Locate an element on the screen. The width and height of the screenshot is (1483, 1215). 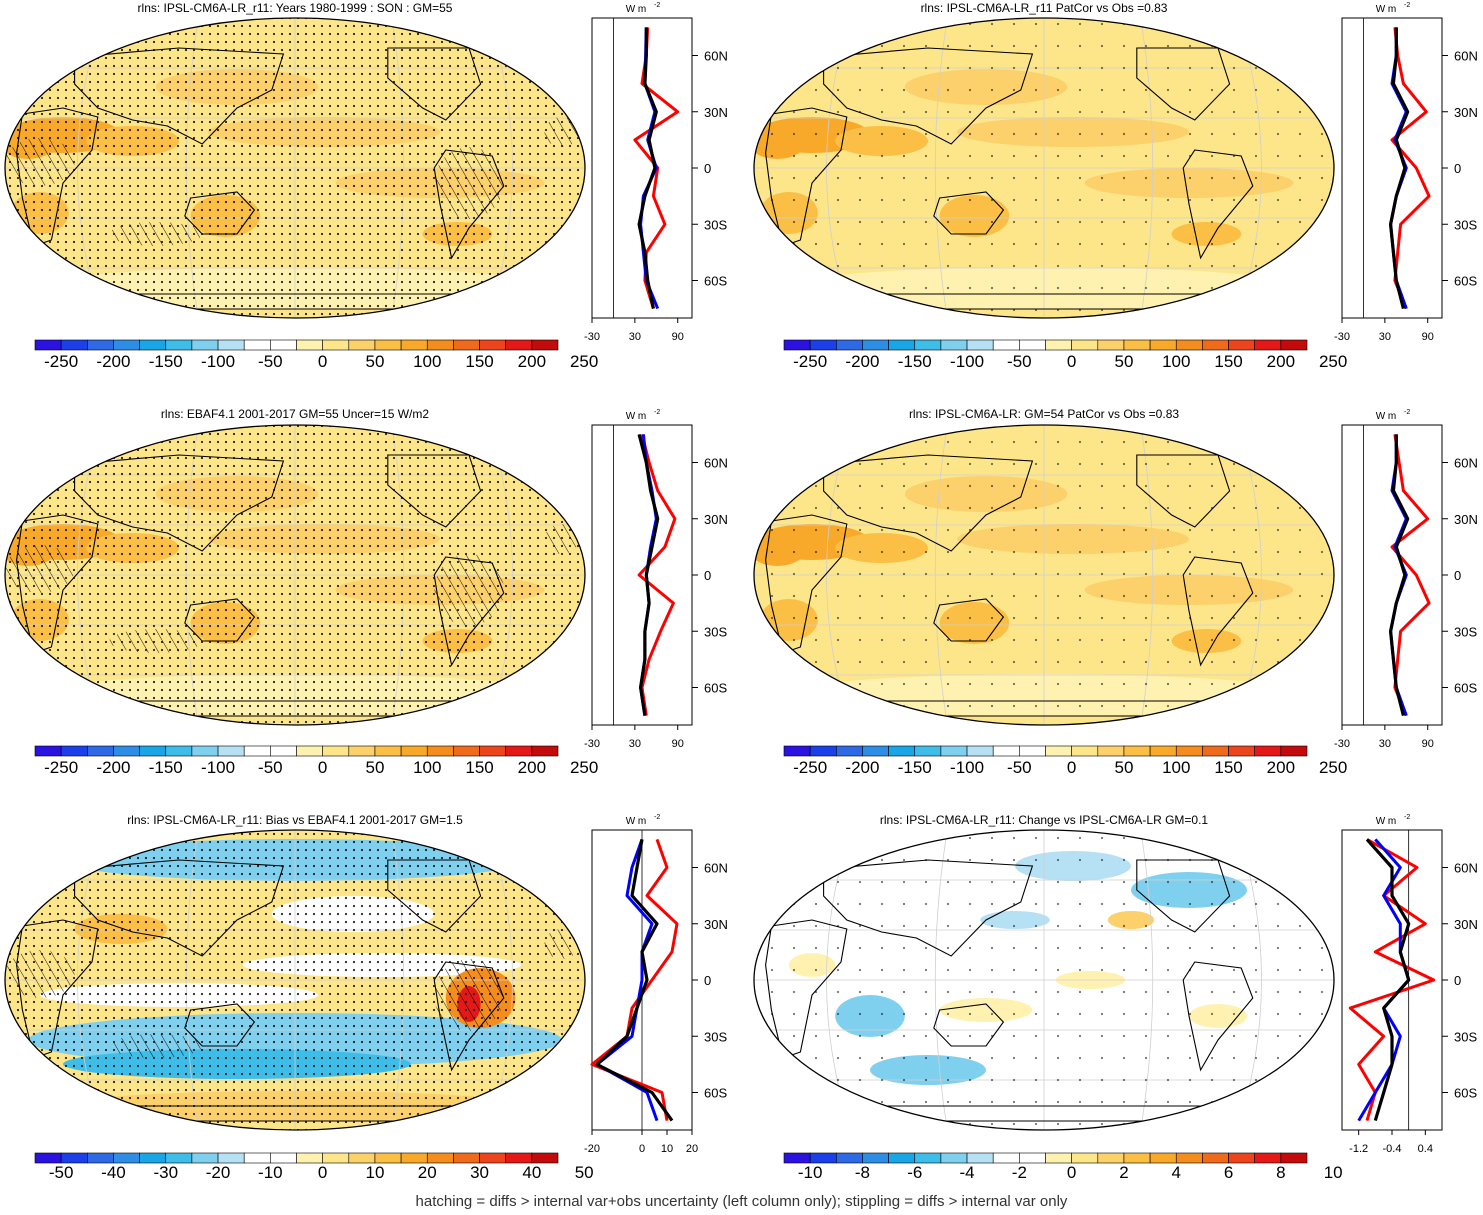
profile-x-label: -30 is located at coordinates (592, 337).